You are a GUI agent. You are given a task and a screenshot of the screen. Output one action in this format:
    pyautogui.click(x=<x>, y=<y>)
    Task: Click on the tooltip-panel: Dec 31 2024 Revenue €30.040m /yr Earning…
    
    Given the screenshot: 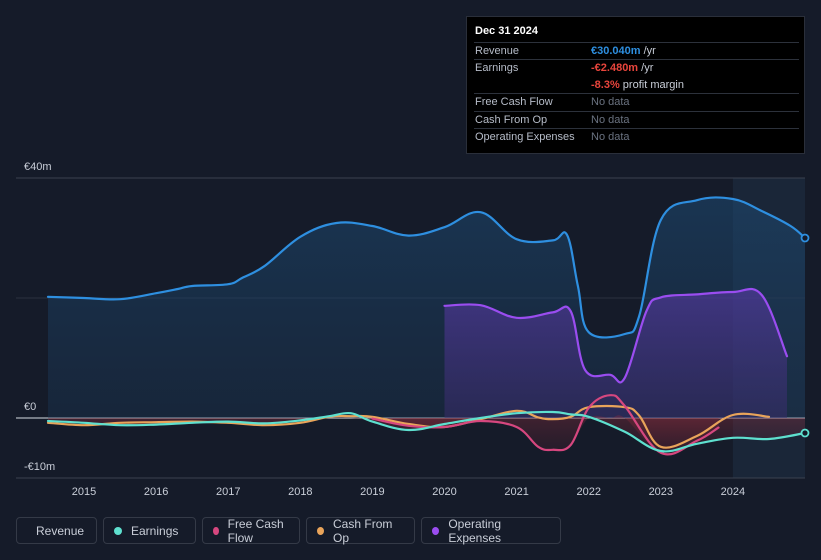 What is the action you would take?
    pyautogui.click(x=635, y=85)
    